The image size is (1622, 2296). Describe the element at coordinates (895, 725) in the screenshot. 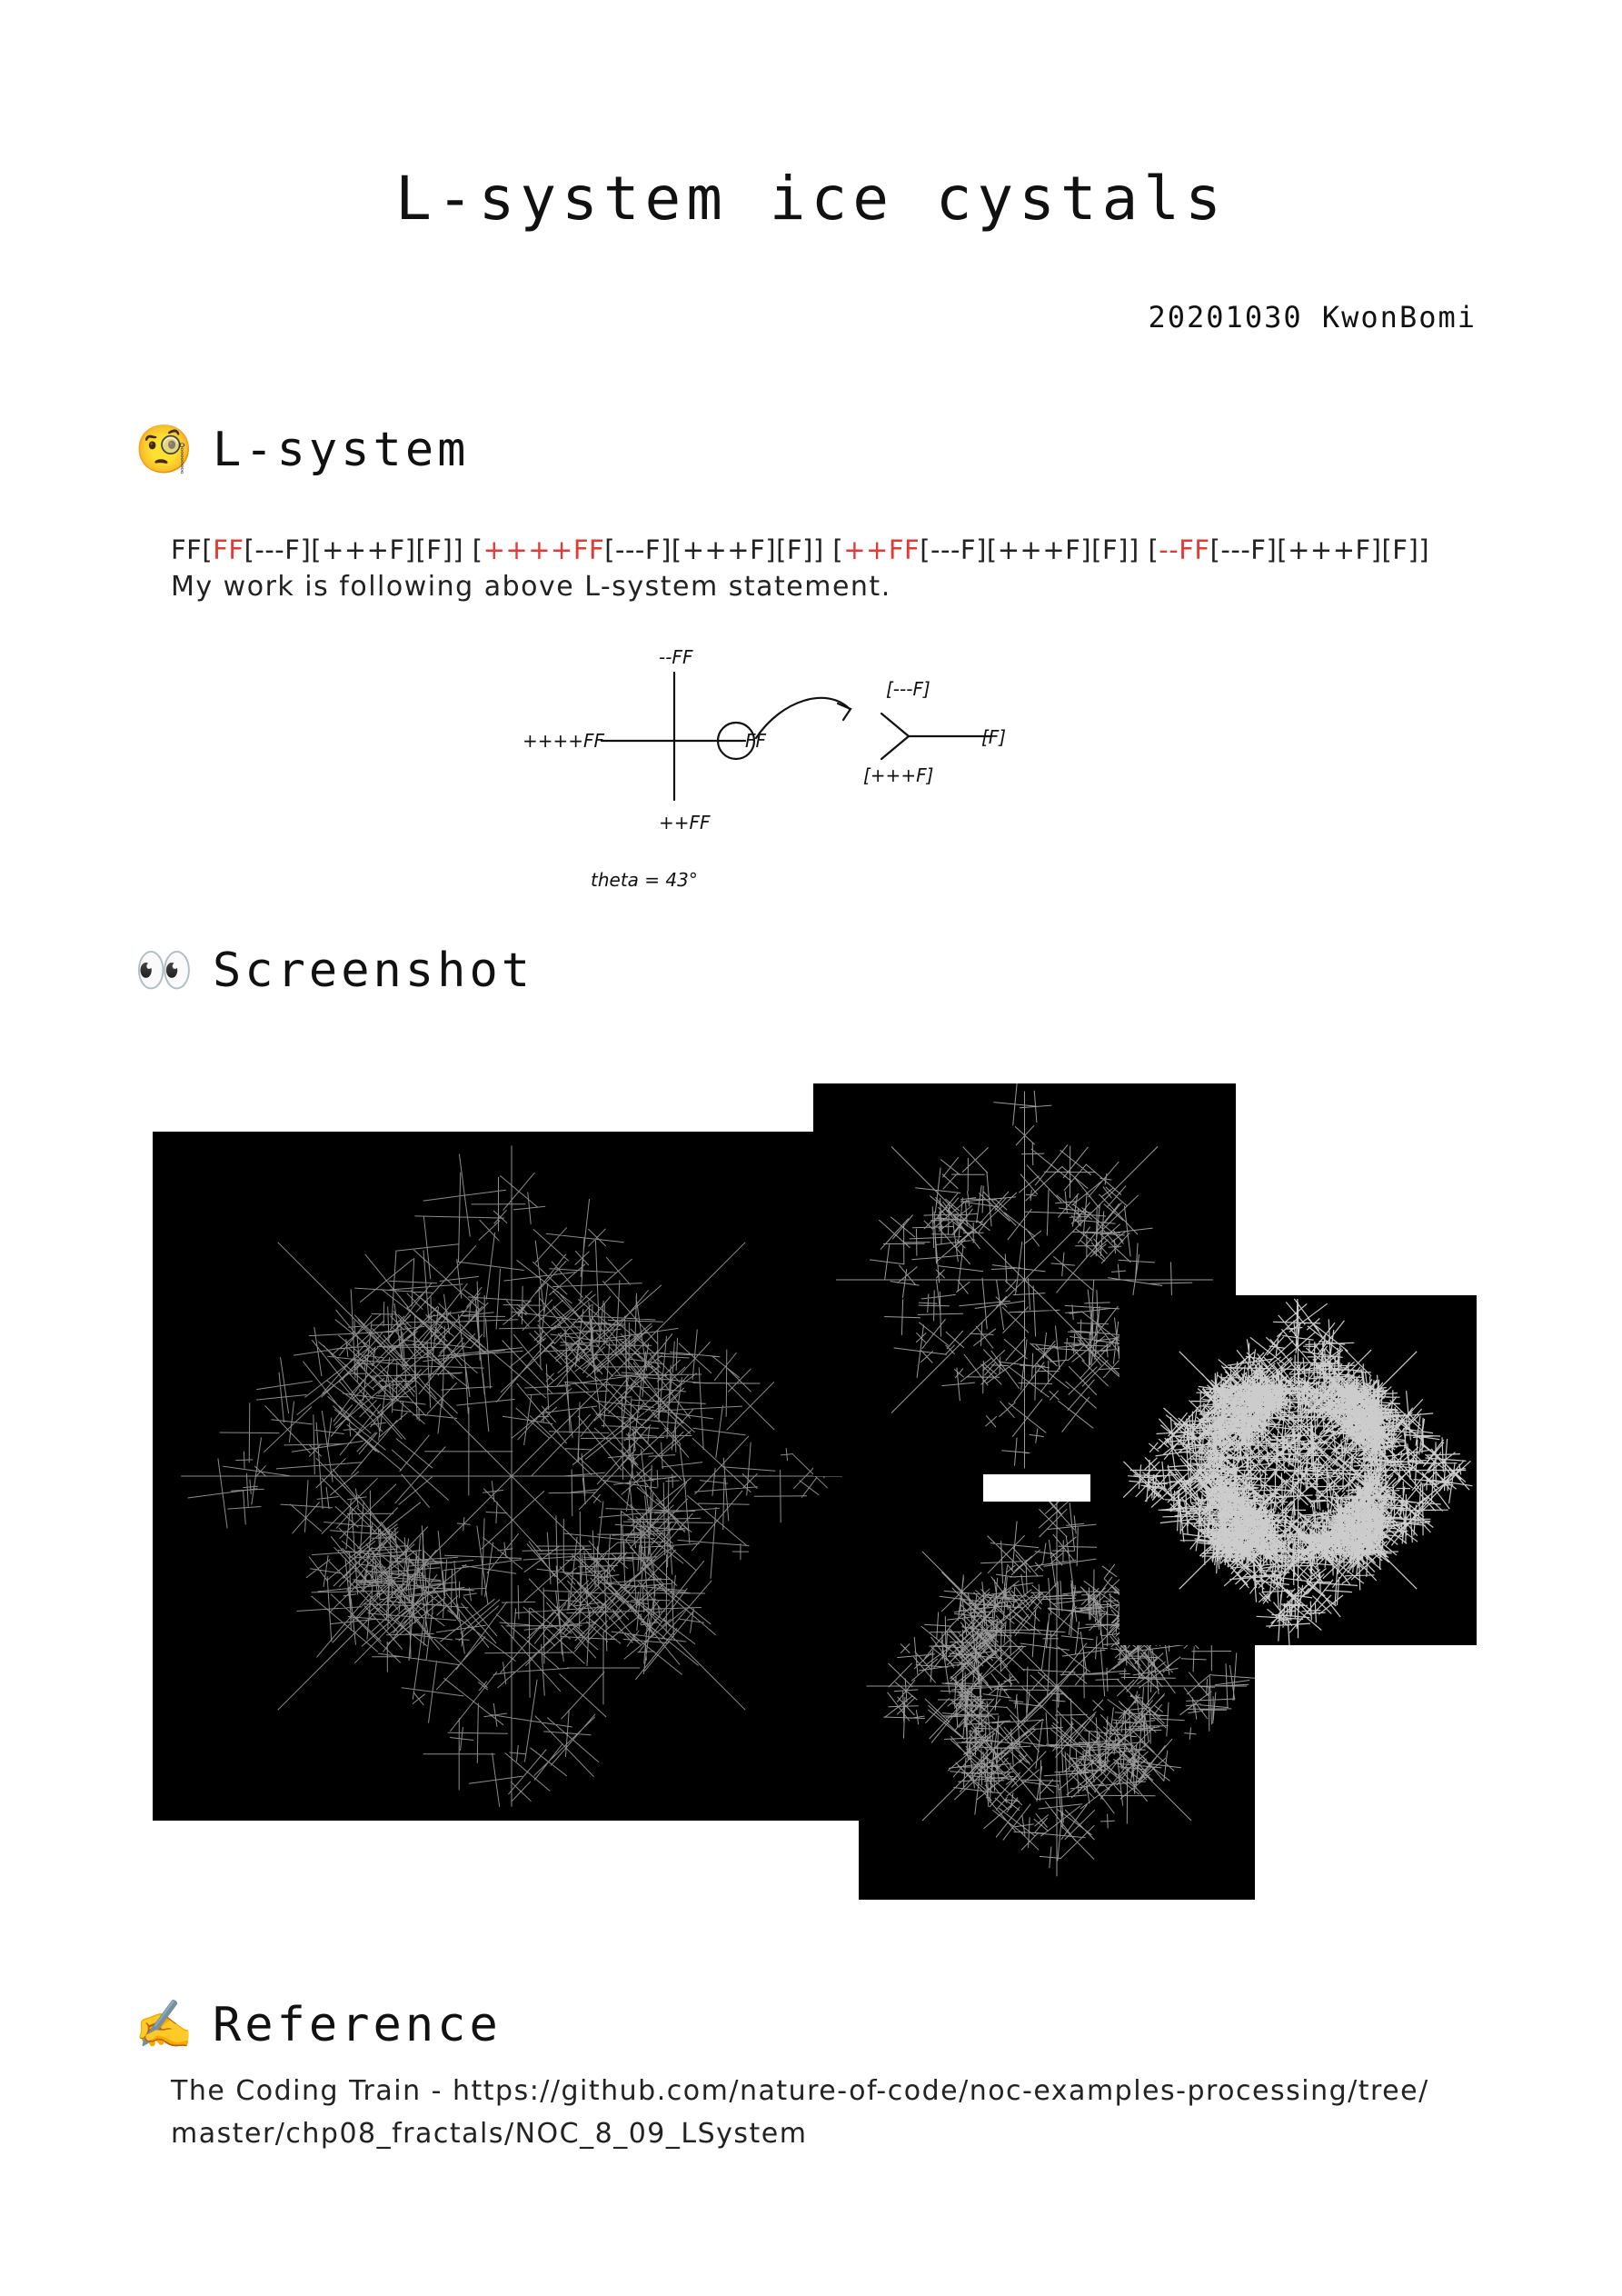

I see `sketch-branch-up` at that location.